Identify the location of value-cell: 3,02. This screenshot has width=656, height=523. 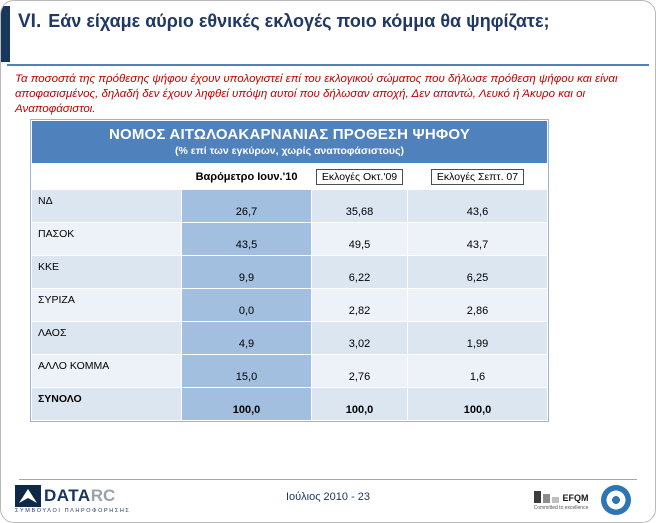
(359, 338).